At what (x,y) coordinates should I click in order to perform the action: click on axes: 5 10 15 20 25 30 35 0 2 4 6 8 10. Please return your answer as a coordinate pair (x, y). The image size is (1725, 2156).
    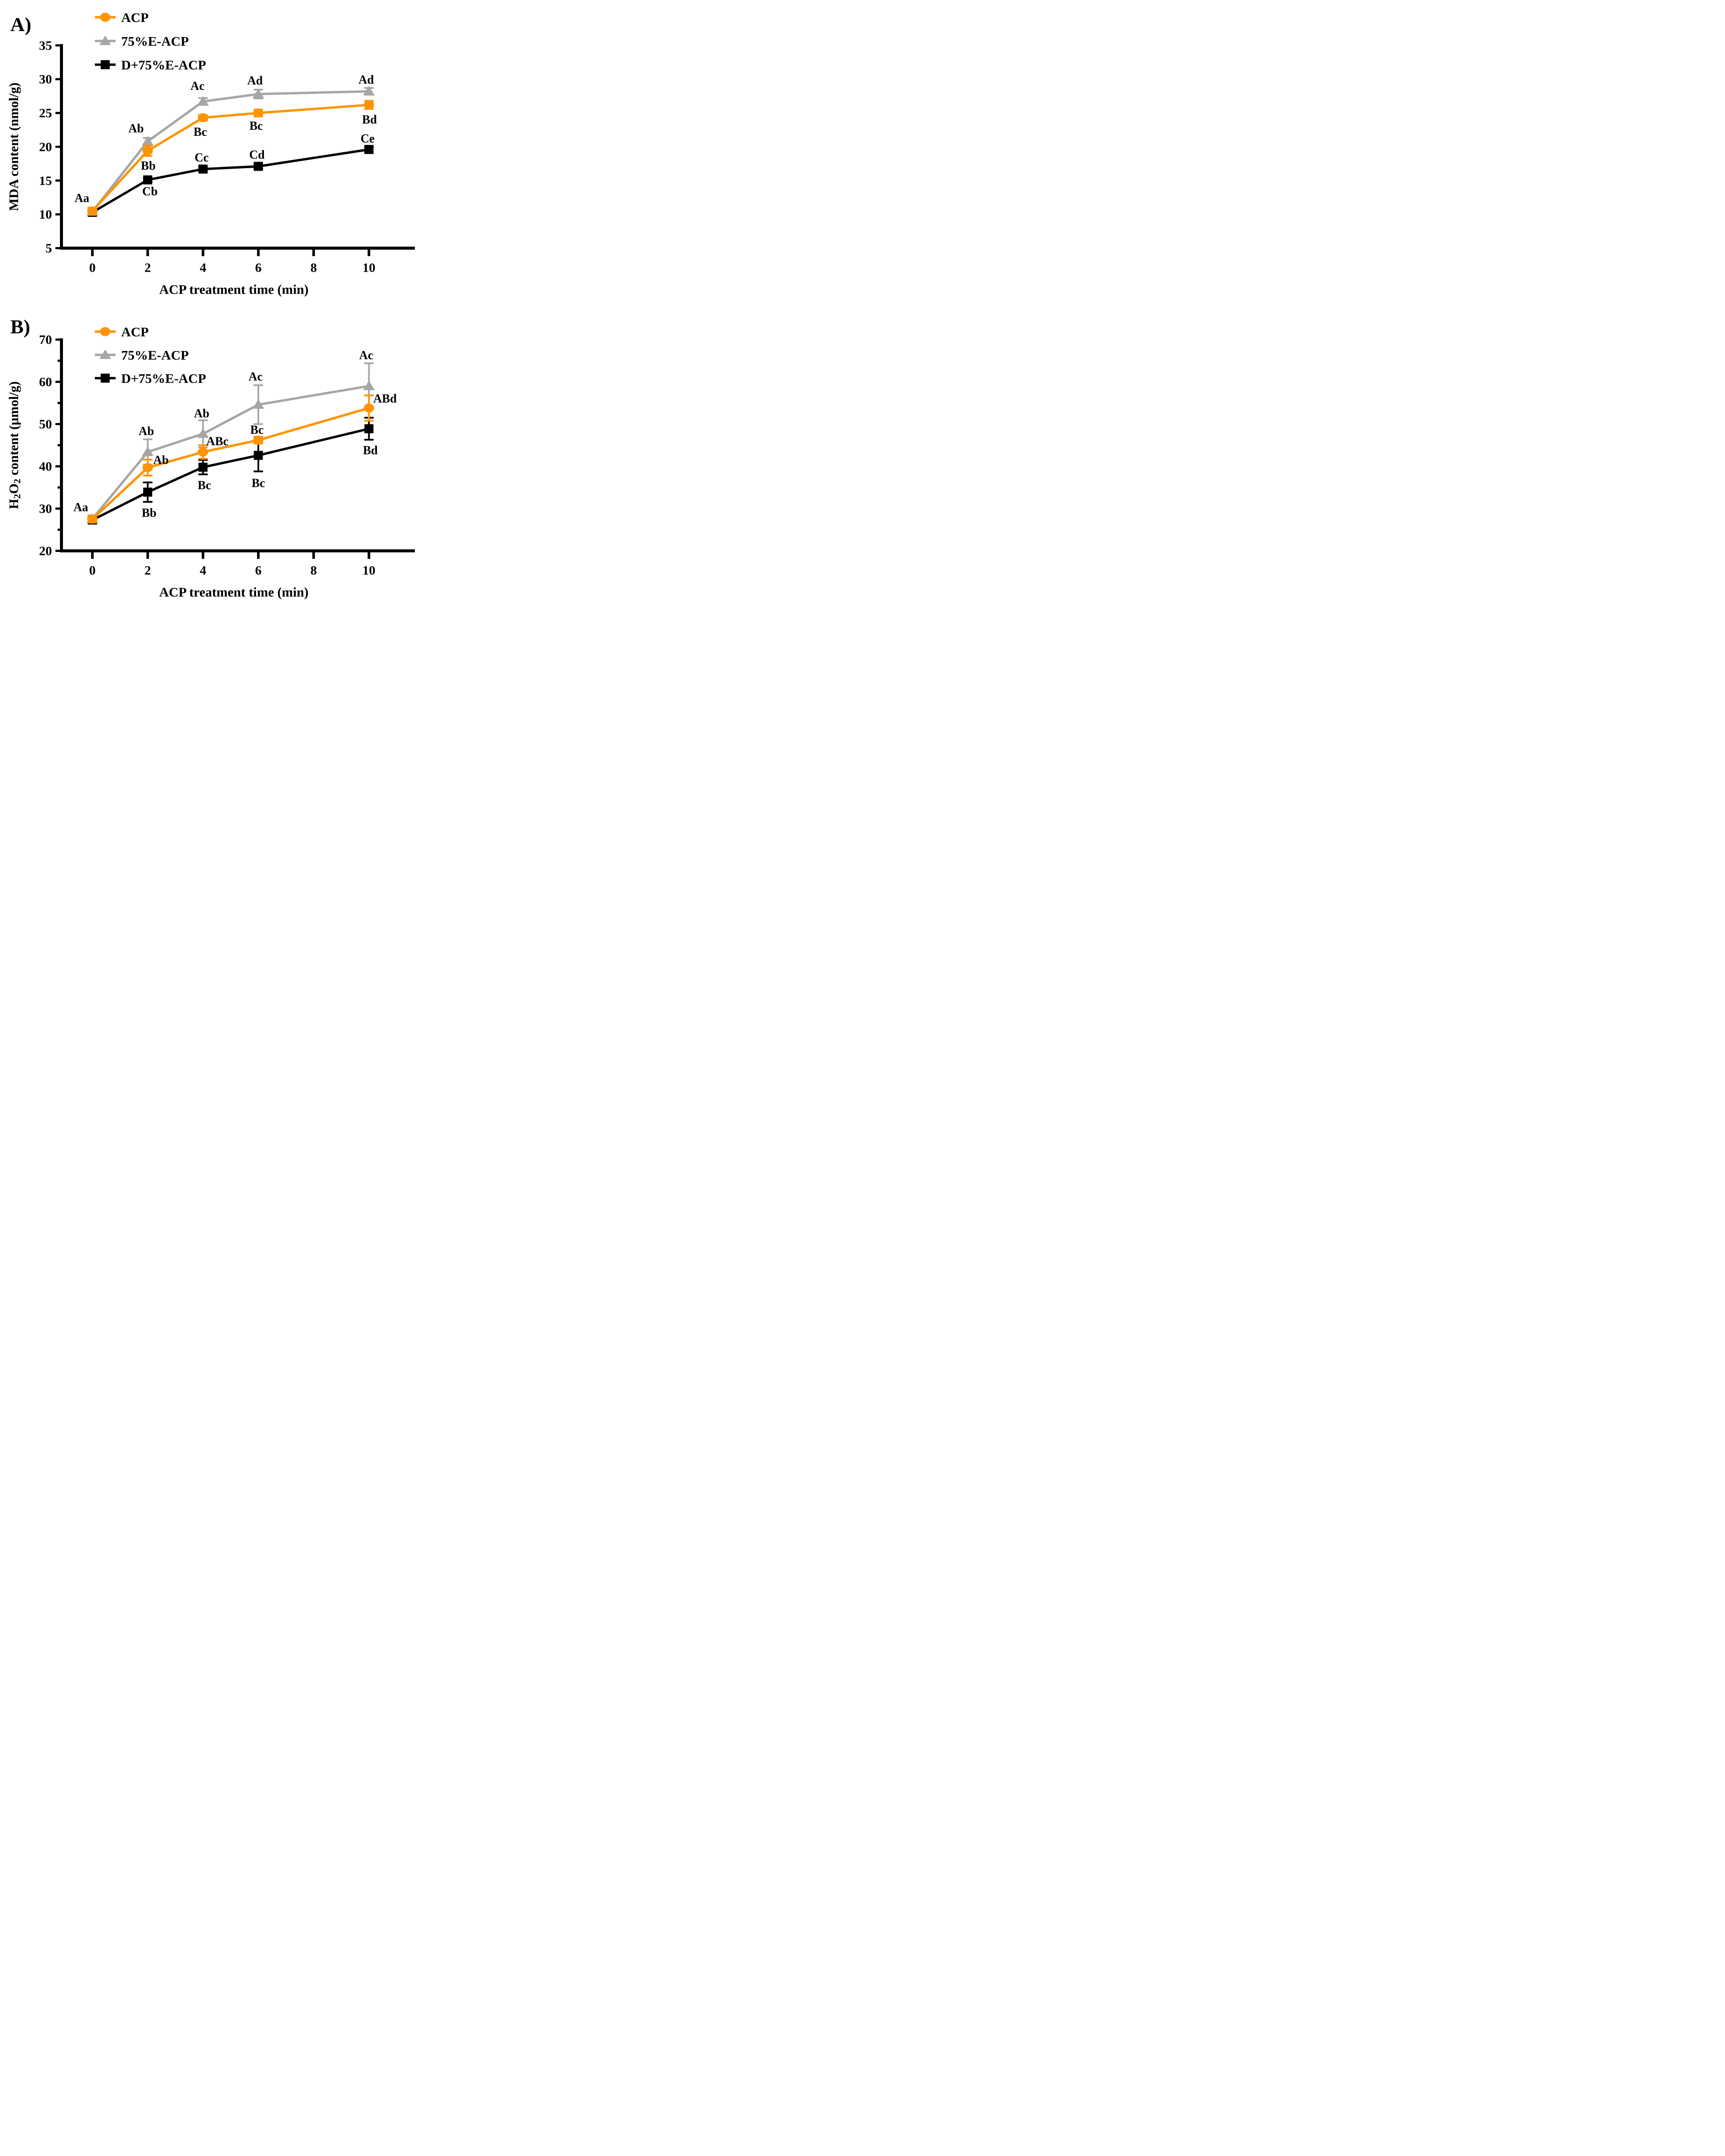
    Looking at the image, I should click on (227, 156).